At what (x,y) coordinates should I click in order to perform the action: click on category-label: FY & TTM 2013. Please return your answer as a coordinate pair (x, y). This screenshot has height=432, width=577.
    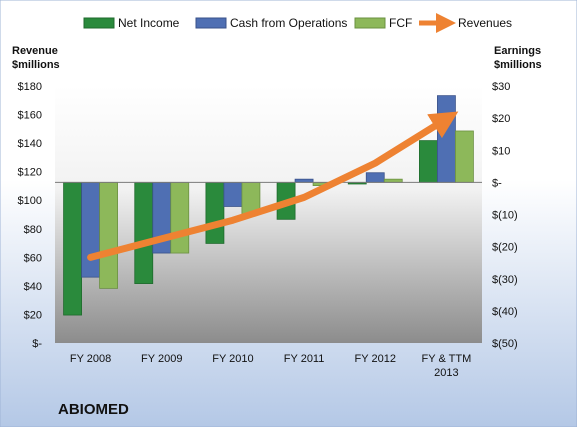
    Looking at the image, I should click on (447, 366).